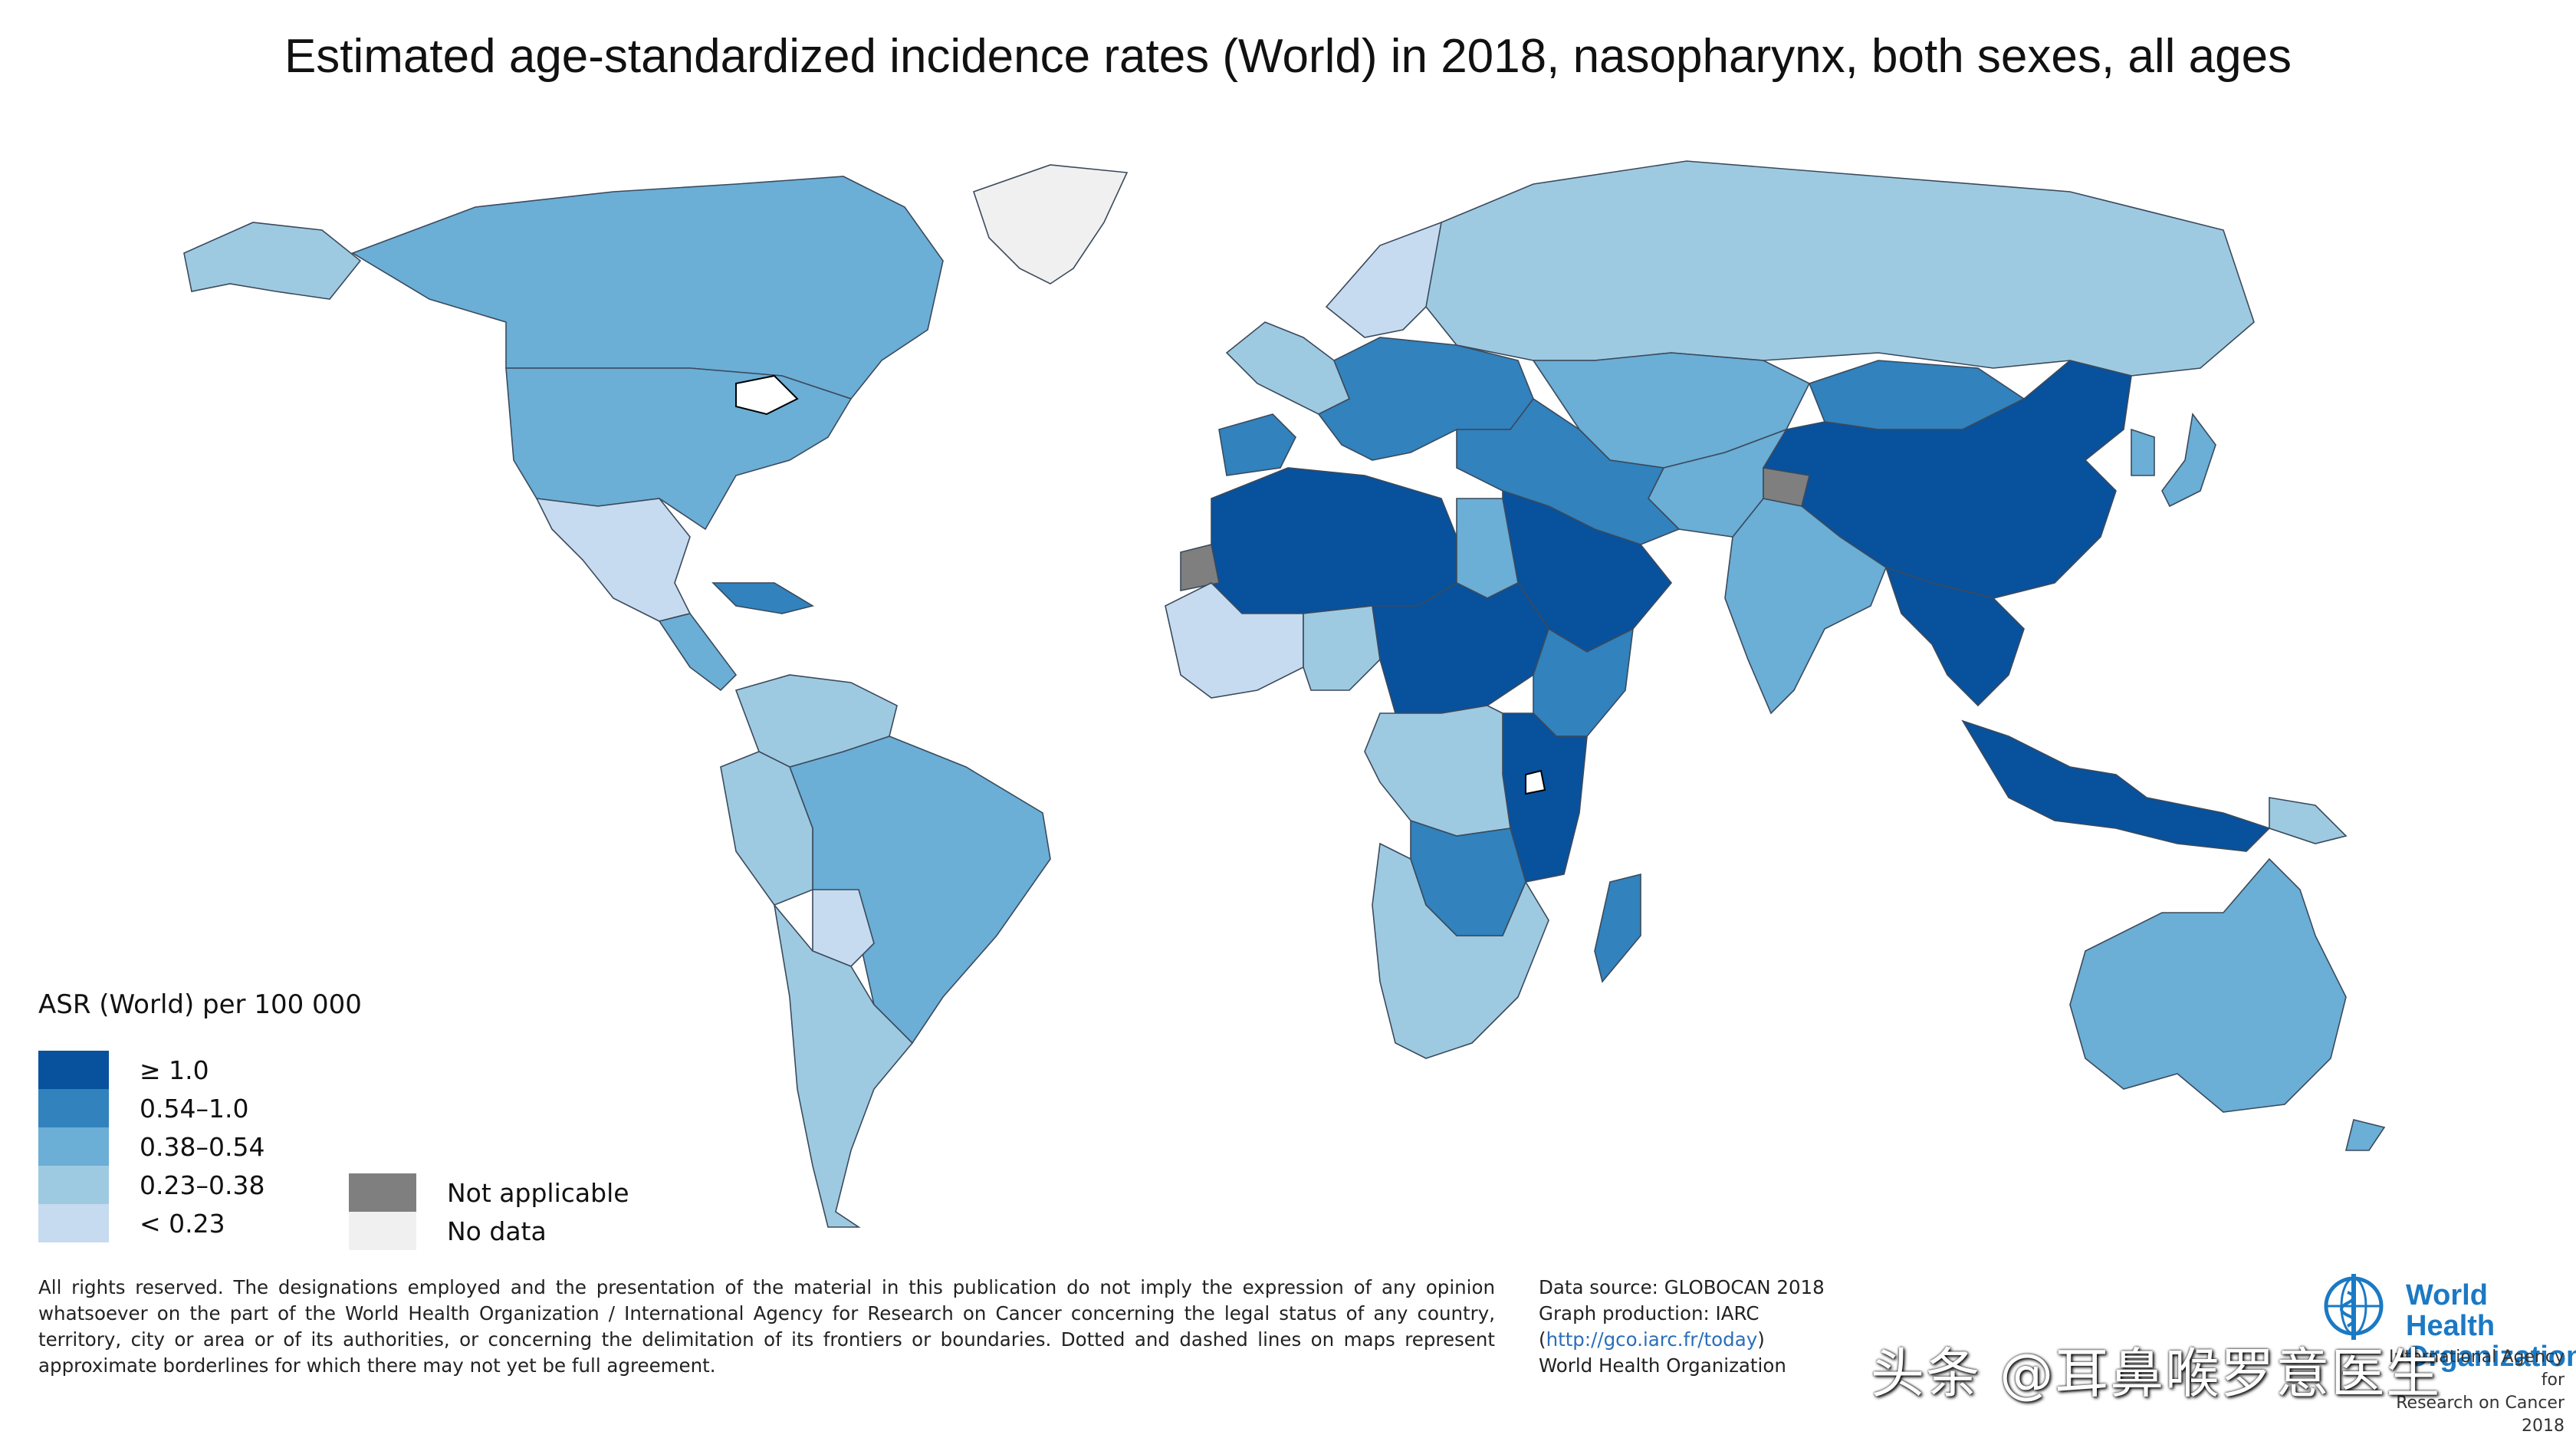 The height and width of the screenshot is (1438, 2576). Describe the element at coordinates (1437, 771) in the screenshot. I see `country-region: Congo basin` at that location.